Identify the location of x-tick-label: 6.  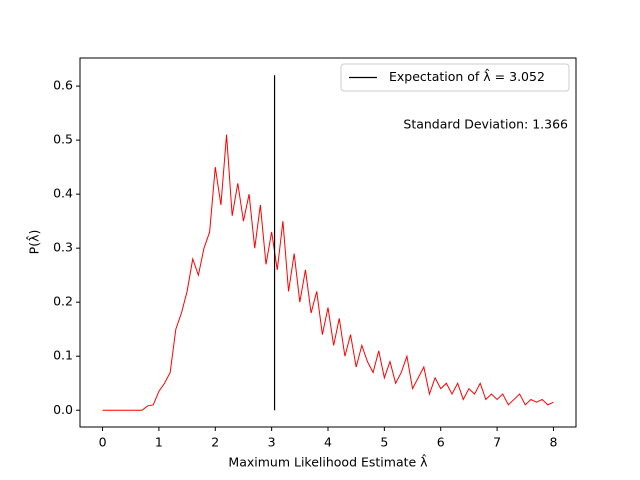
(441, 442).